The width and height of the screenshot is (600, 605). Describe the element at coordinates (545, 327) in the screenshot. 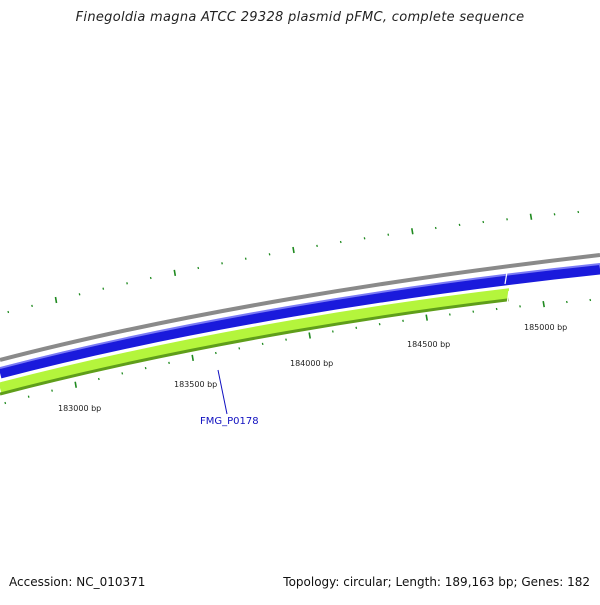

I see `scale-label-185000: 185000 bp` at that location.